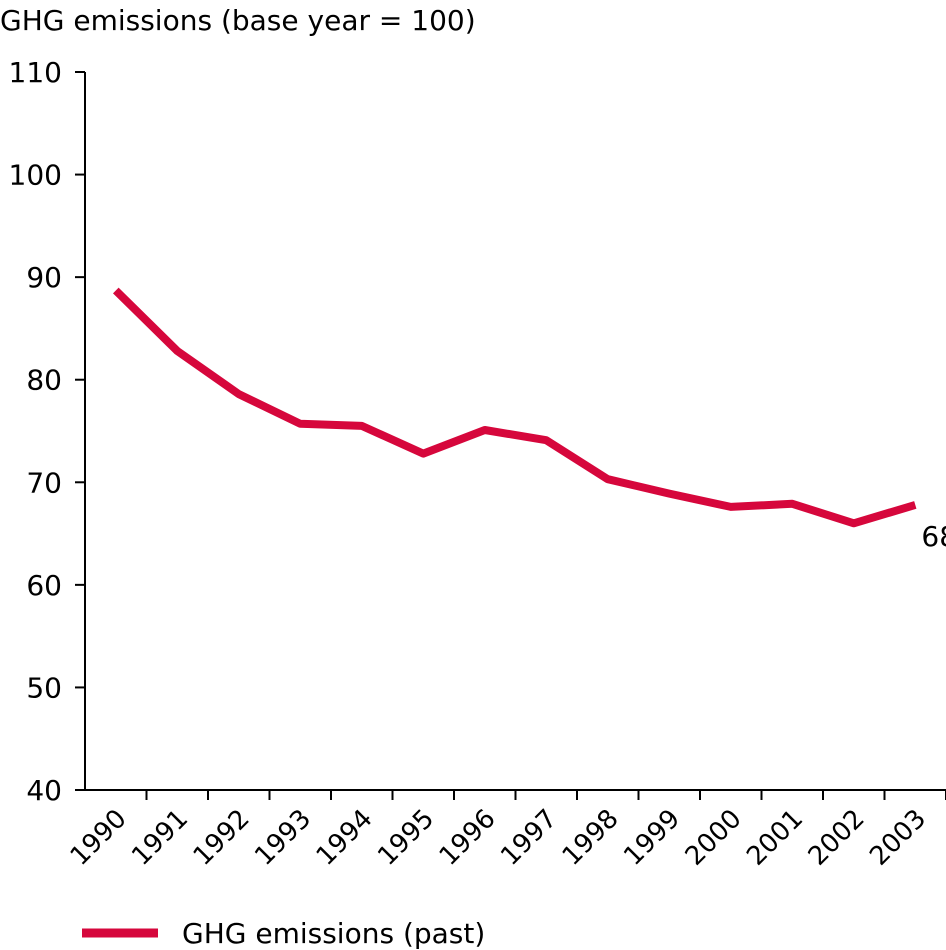  I want to click on x-tick-label: 2001, so click(775, 838).